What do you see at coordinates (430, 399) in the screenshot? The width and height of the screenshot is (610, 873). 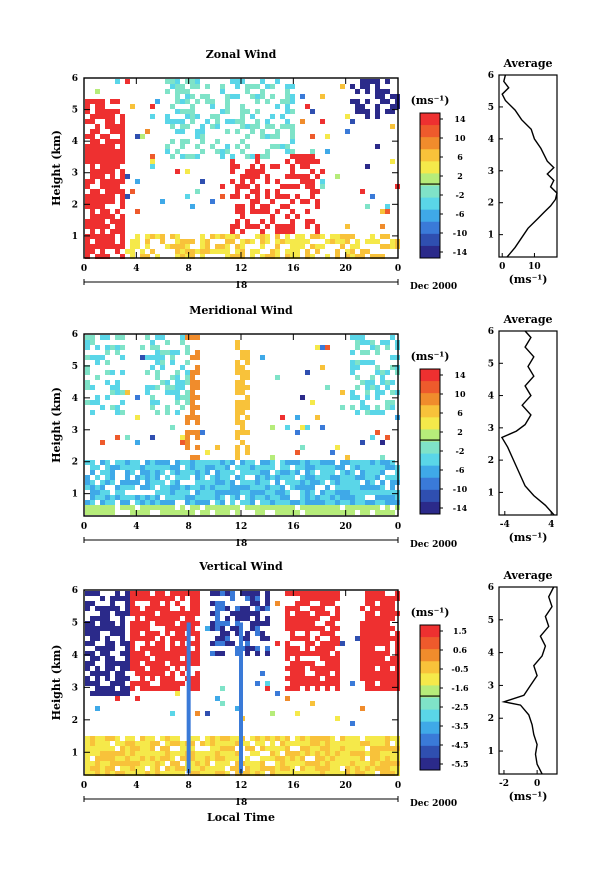 I see `colorbar-swatch` at bounding box center [430, 399].